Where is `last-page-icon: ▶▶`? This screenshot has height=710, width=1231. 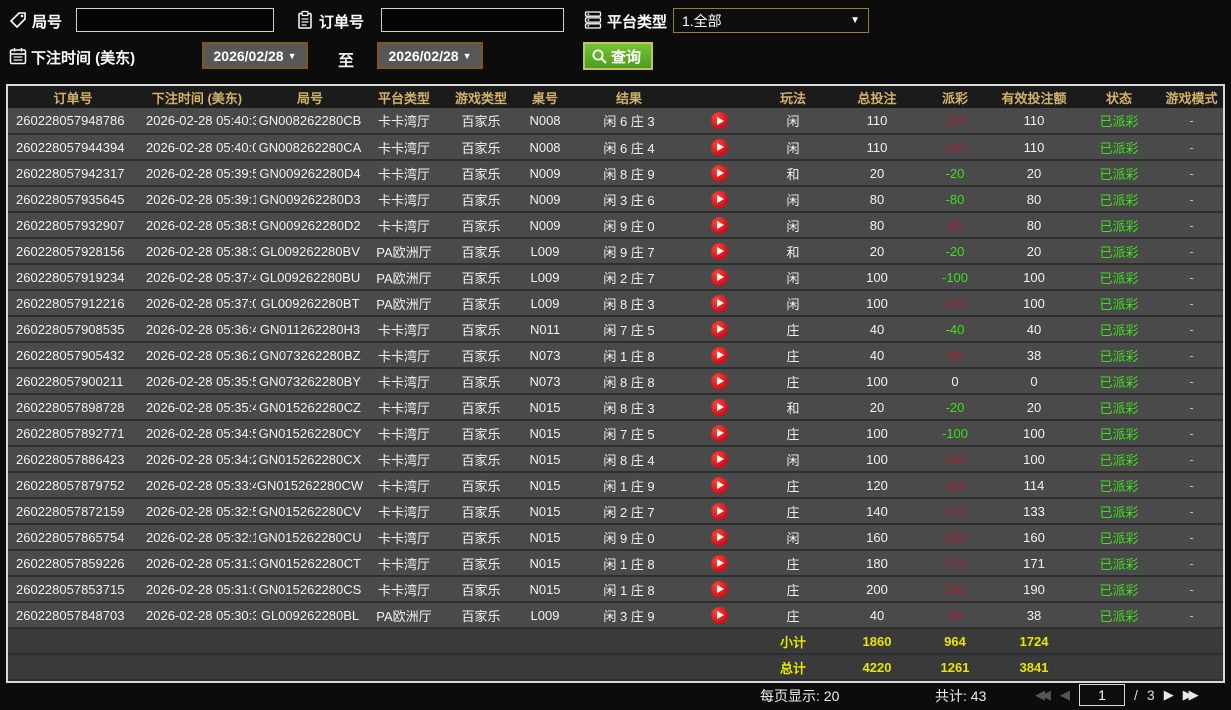
last-page-icon: ▶▶ is located at coordinates (1190, 694).